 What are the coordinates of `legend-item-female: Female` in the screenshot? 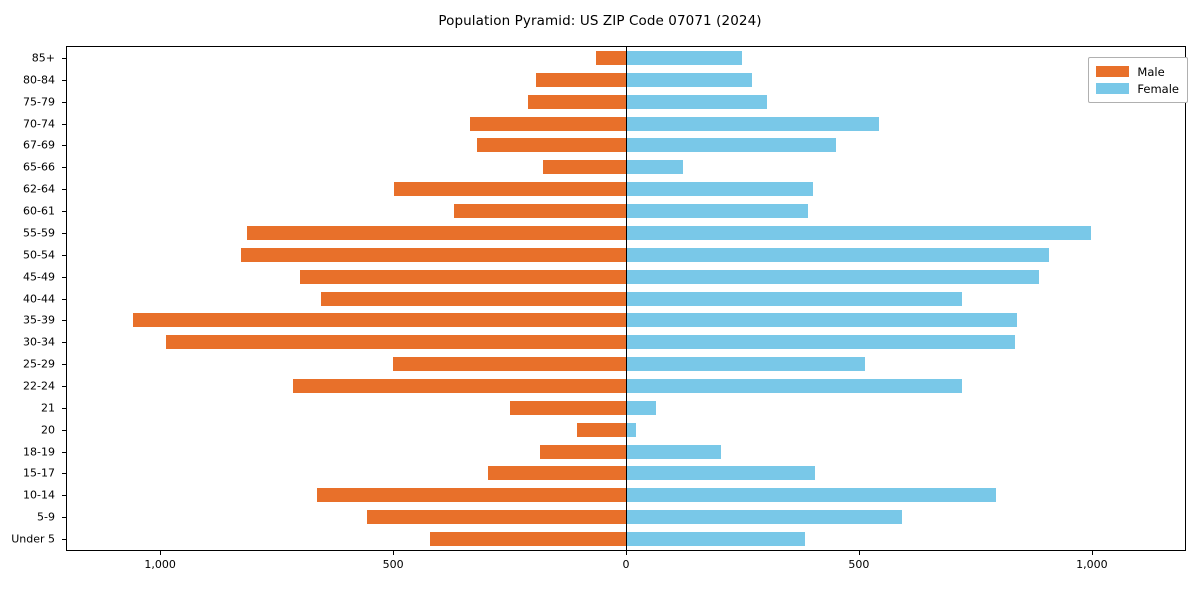 It's located at (1137, 88).